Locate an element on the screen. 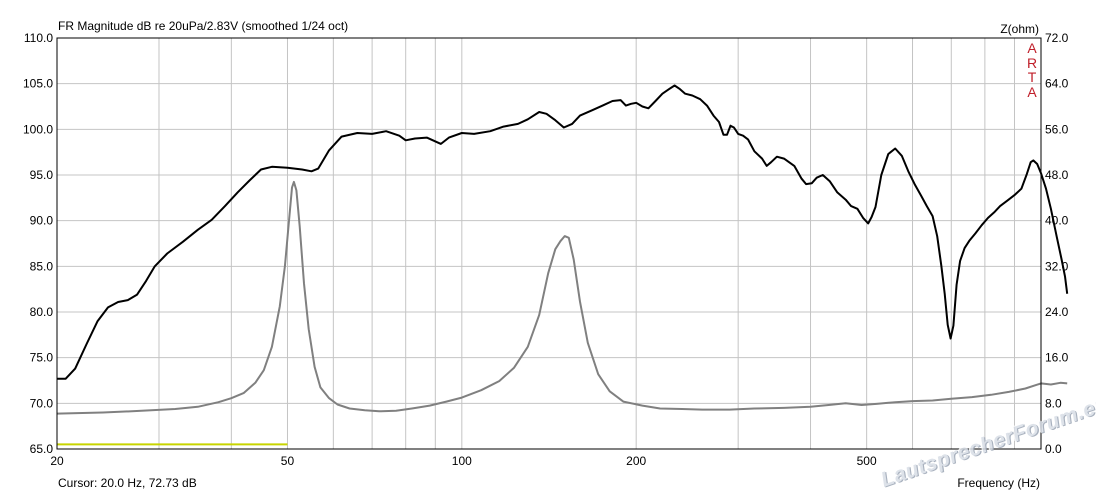  right-axis-label: Z(ohm) is located at coordinates (1019, 29).